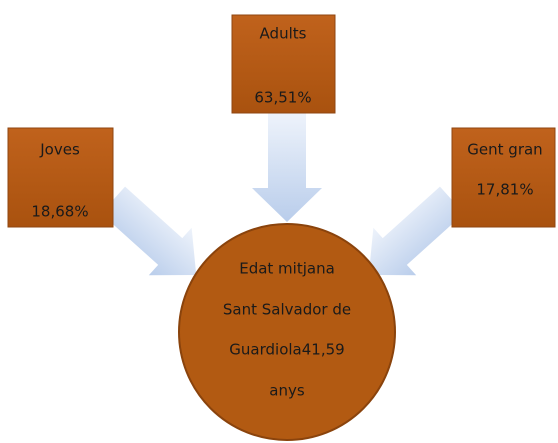 The height and width of the screenshot is (443, 558). What do you see at coordinates (287, 310) in the screenshot?
I see `center-line: Sant Salvador de` at bounding box center [287, 310].